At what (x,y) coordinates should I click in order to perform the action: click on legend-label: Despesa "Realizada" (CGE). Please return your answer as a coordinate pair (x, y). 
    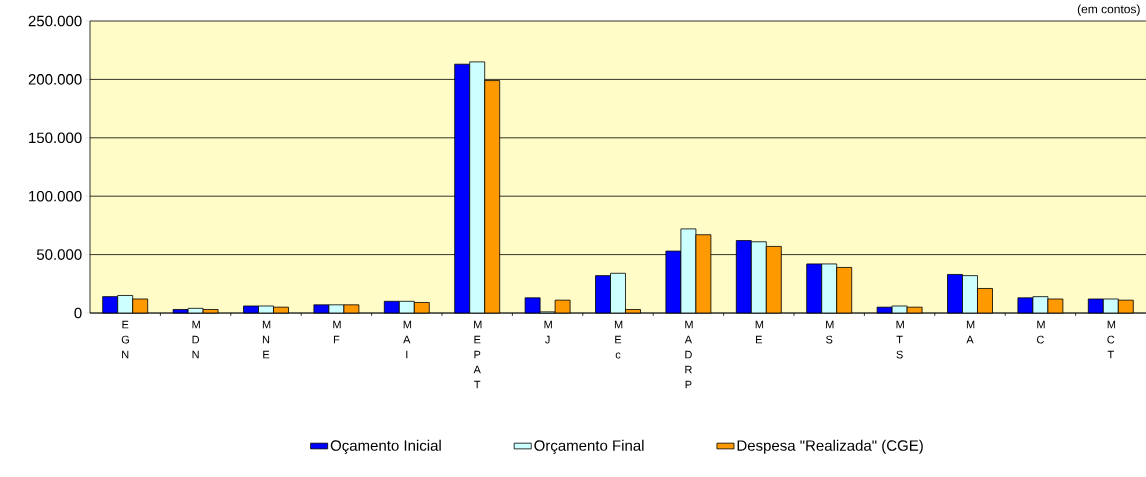
    Looking at the image, I should click on (830, 446).